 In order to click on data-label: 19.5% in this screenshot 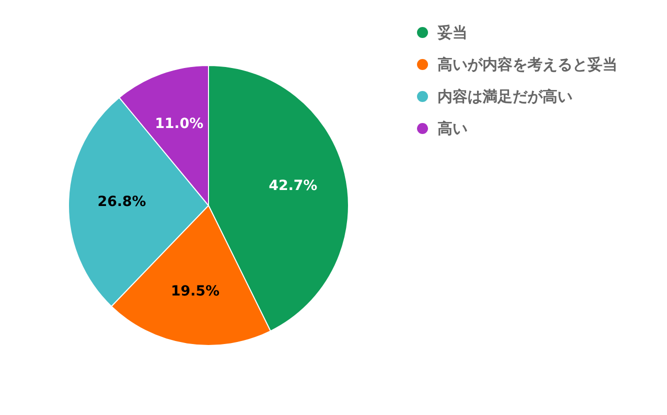, I will do `click(195, 291)`.